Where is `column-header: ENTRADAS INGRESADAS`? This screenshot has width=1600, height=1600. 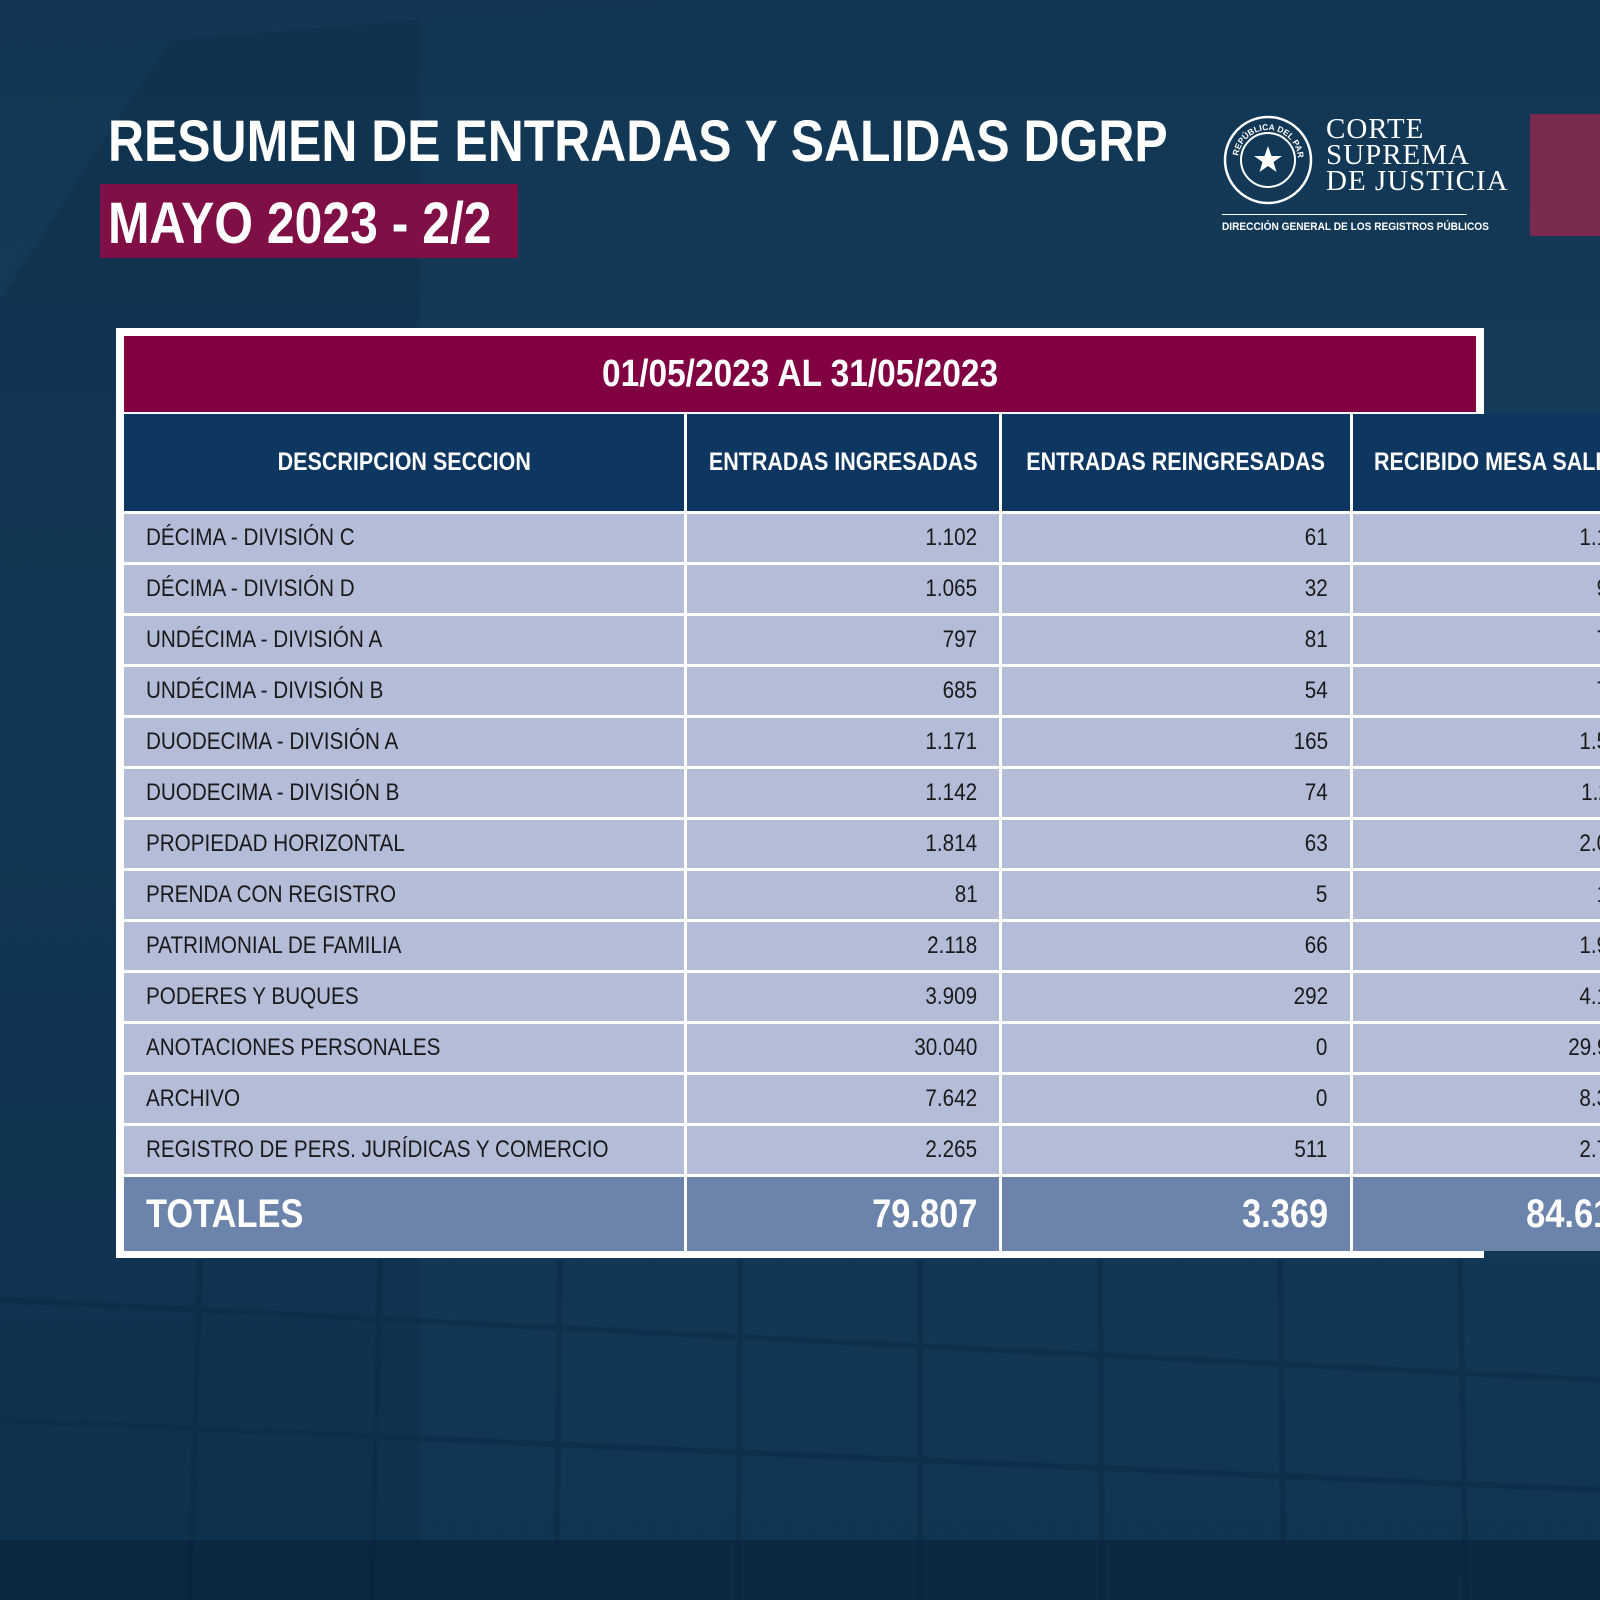
column-header: ENTRADAS INGRESADAS is located at coordinates (844, 464).